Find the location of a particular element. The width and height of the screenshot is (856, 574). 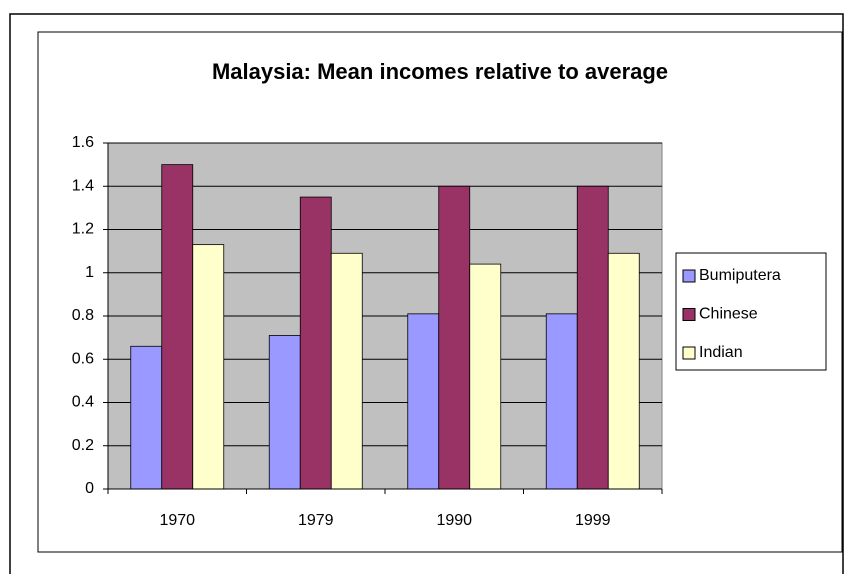

y-tick-label: 0 is located at coordinates (89, 488).